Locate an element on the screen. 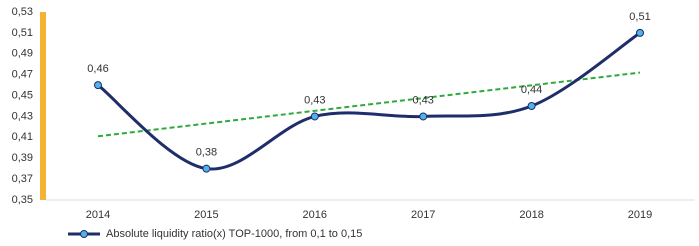 The width and height of the screenshot is (699, 246). x-tick-label: 2014 is located at coordinates (98, 215).